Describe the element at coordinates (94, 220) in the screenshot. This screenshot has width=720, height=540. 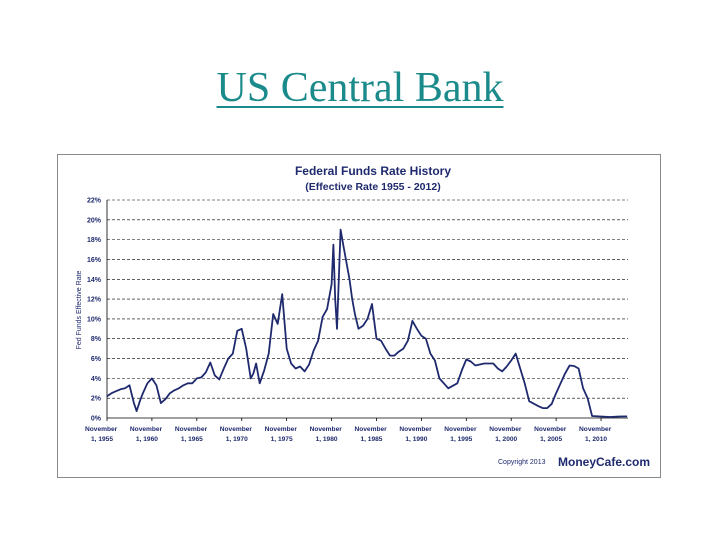
I see `y-tick-label: 20%` at that location.